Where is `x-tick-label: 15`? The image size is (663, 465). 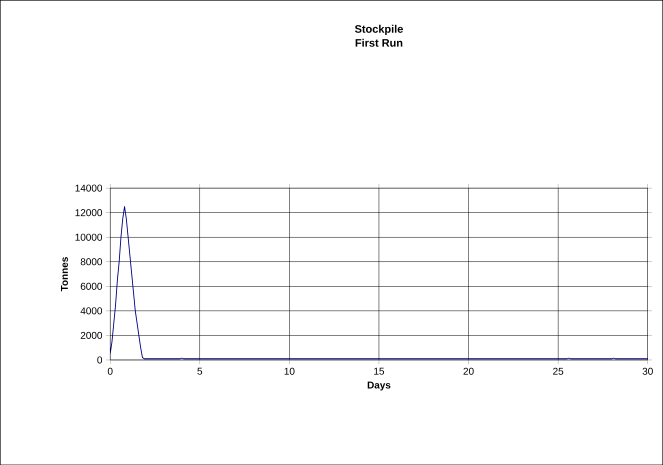
x-tick-label: 15 is located at coordinates (379, 371).